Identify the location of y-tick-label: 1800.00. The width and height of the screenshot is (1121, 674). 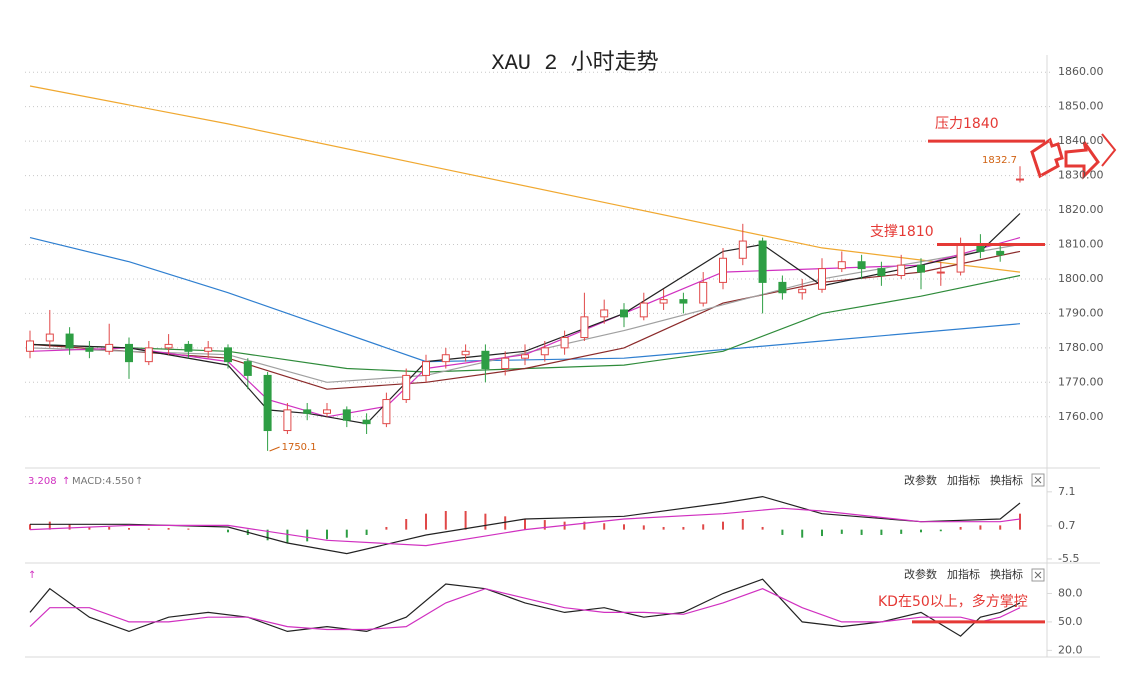
(1081, 278).